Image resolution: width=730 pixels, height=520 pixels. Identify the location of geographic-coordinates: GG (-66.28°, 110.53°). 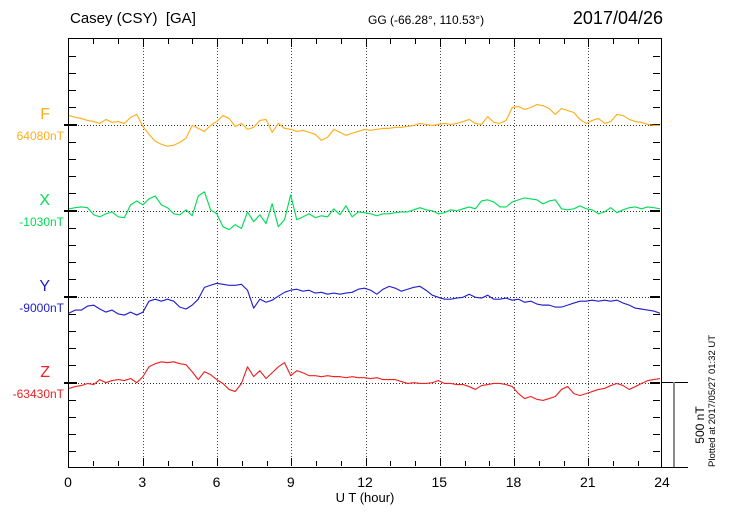
(426, 20).